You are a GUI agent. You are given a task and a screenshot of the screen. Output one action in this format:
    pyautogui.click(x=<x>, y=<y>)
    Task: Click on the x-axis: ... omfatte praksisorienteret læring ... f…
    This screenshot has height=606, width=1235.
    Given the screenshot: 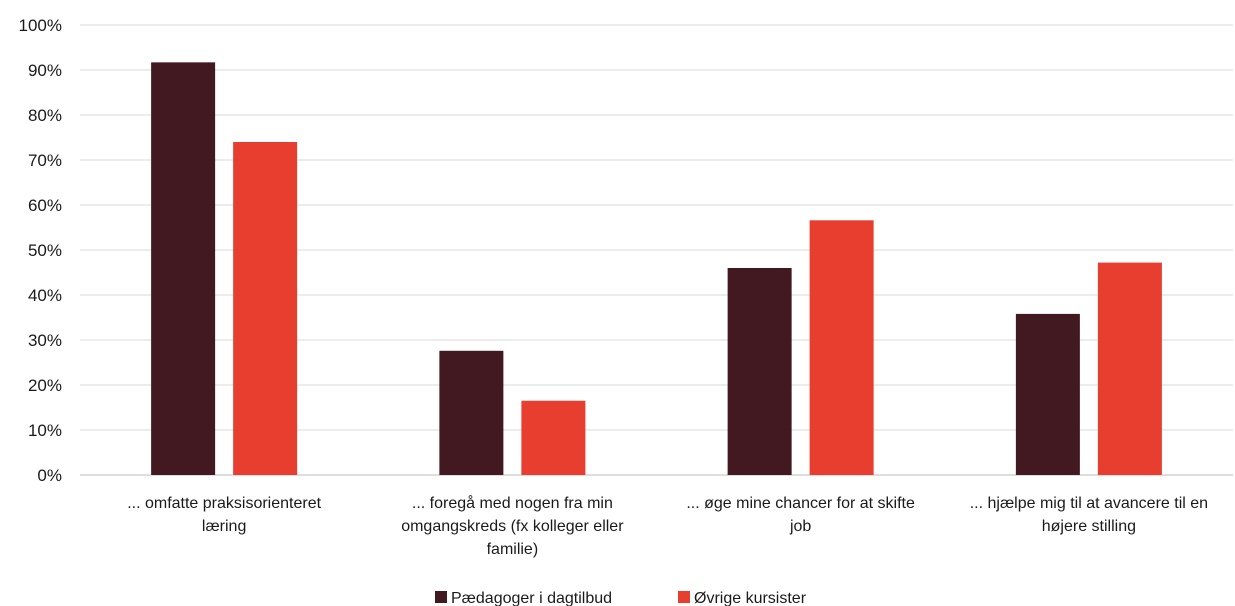 What is the action you would take?
    pyautogui.click(x=667, y=526)
    